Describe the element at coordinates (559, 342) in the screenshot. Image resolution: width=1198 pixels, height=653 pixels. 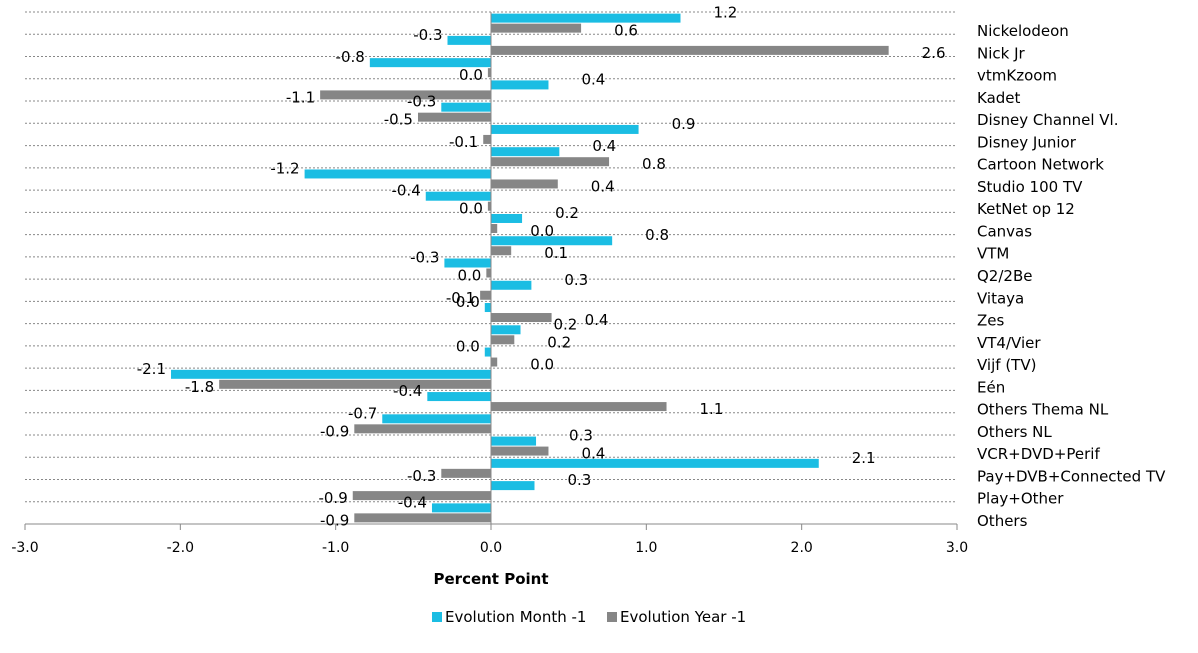
I see `data-label: 0.2` at that location.